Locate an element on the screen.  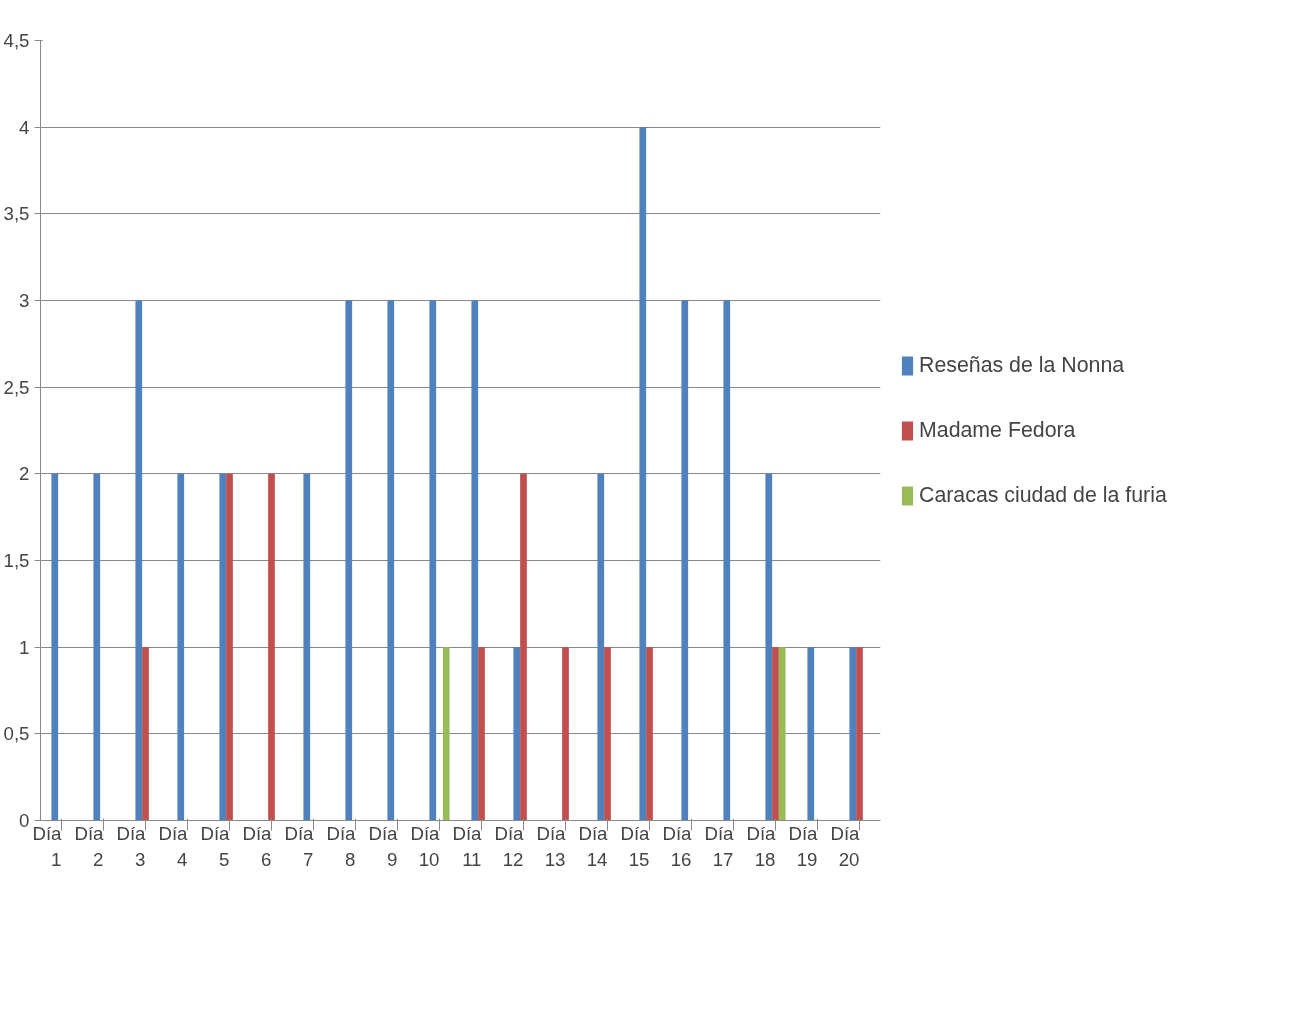
x-tick-label: Día 4 is located at coordinates (173, 846).